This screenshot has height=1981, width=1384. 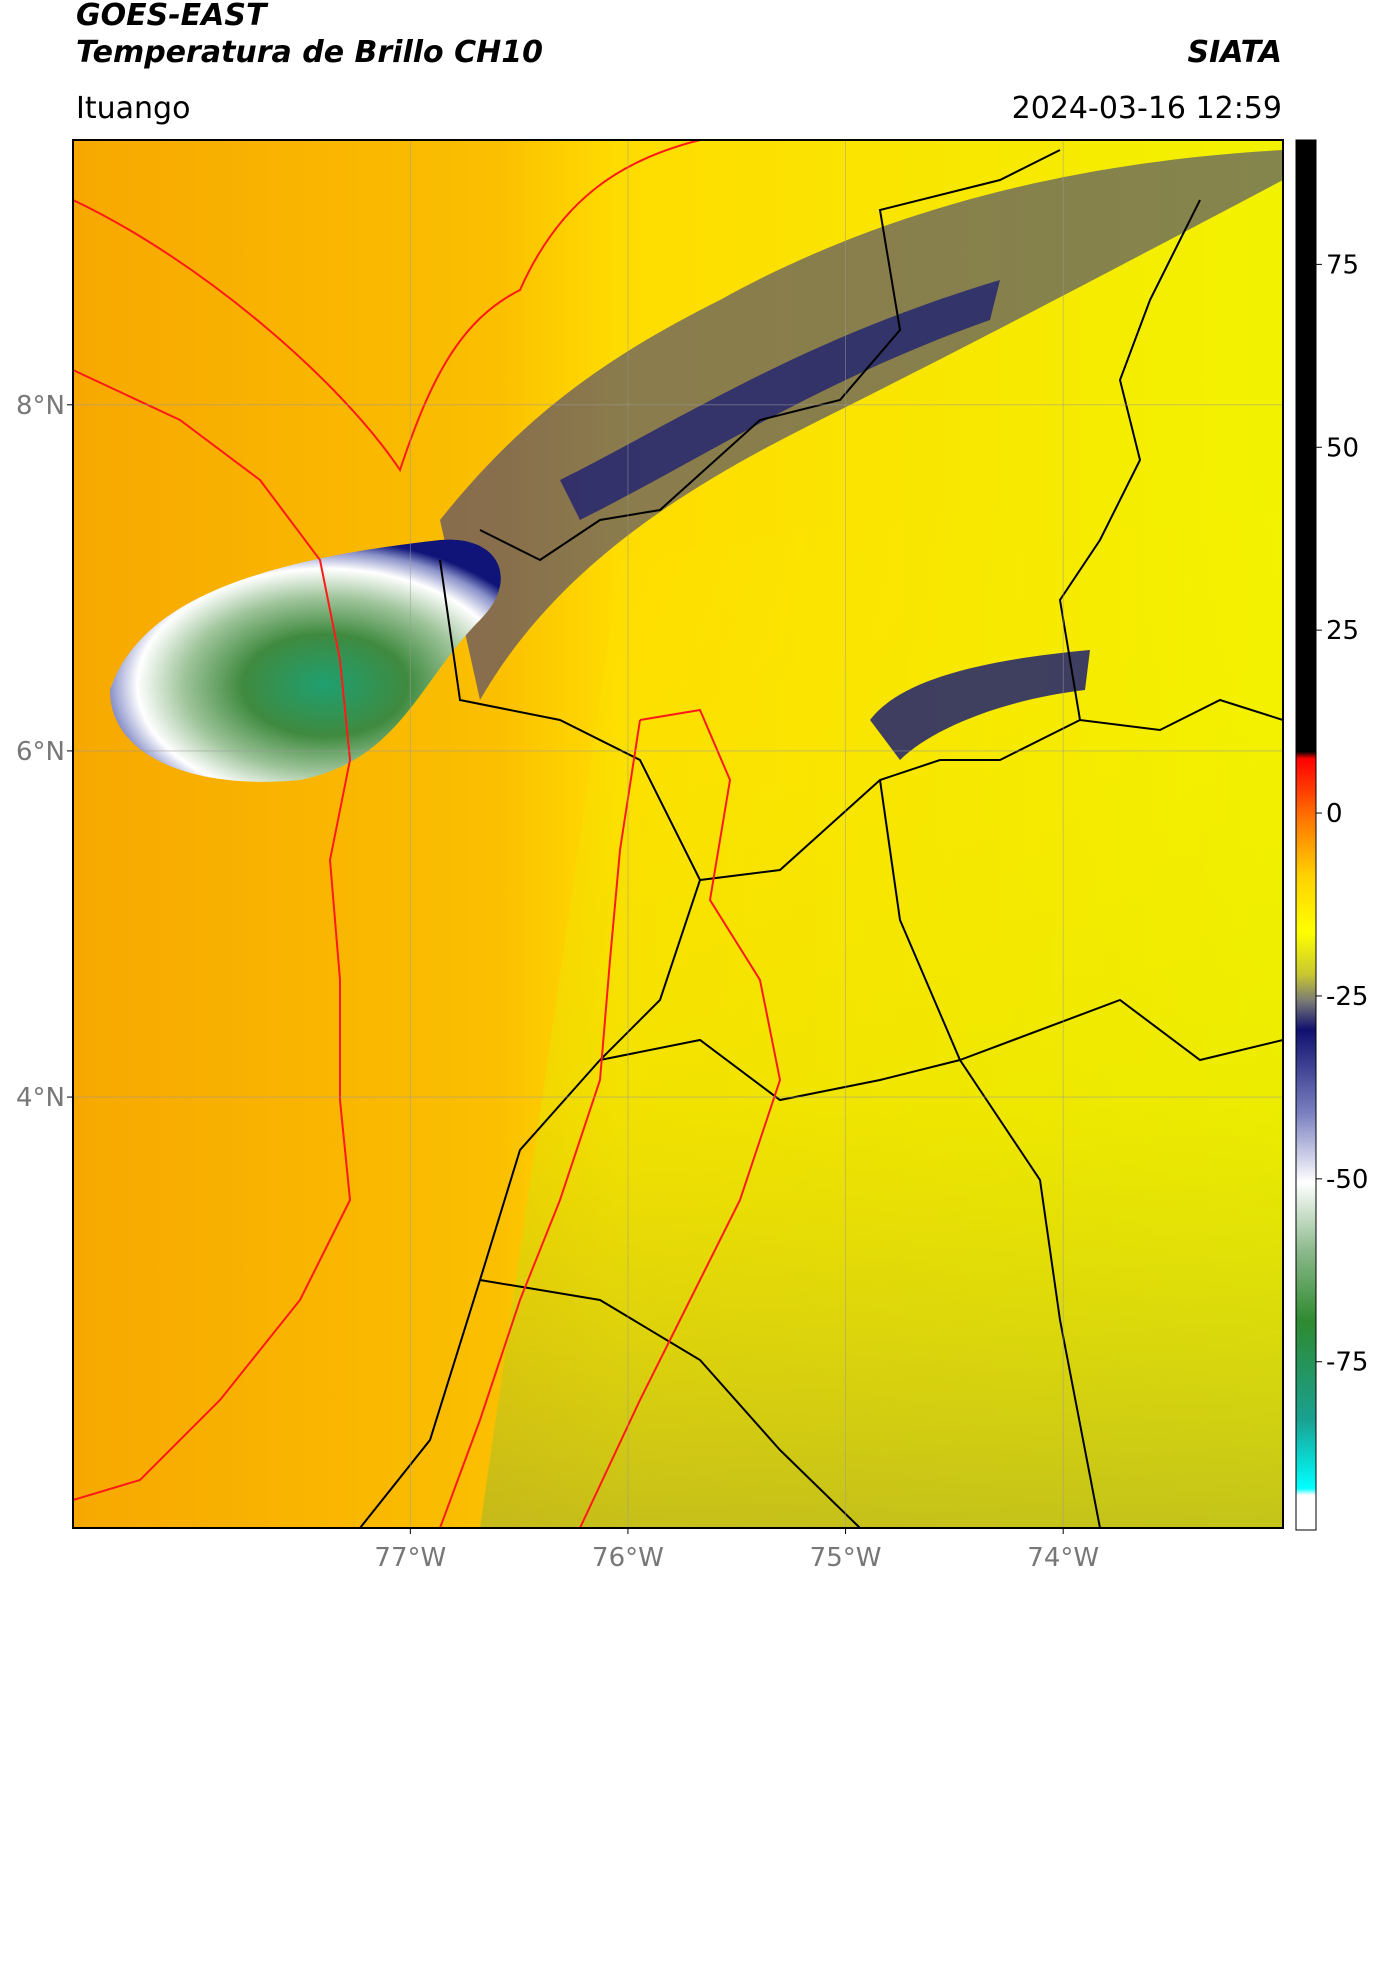 I want to click on lon-label: 74°W, so click(x=1063, y=1558).